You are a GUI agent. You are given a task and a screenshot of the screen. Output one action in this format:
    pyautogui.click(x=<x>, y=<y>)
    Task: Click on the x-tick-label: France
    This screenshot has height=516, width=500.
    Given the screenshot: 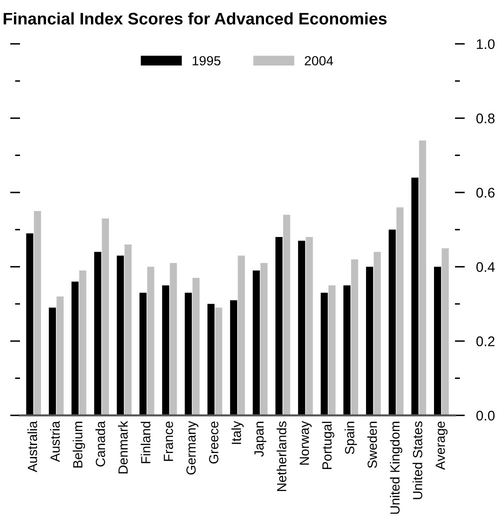 What is the action you would take?
    pyautogui.click(x=169, y=441)
    